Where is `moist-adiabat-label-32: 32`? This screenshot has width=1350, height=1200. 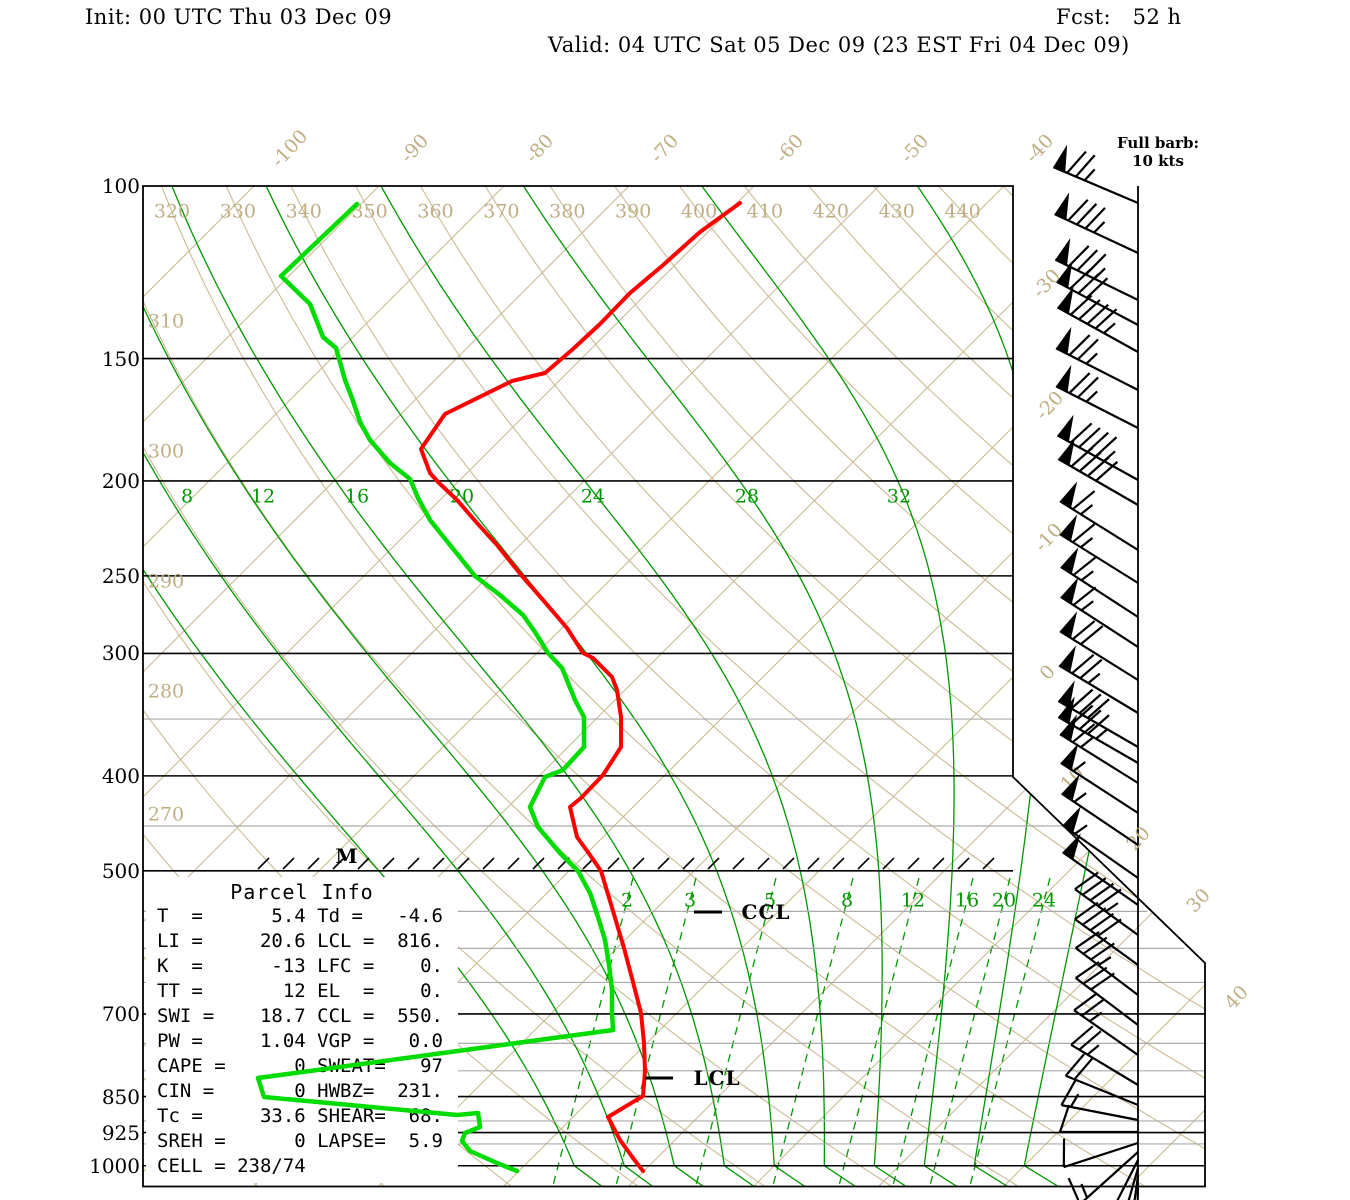
moist-adiabat-label-32: 32 is located at coordinates (899, 496).